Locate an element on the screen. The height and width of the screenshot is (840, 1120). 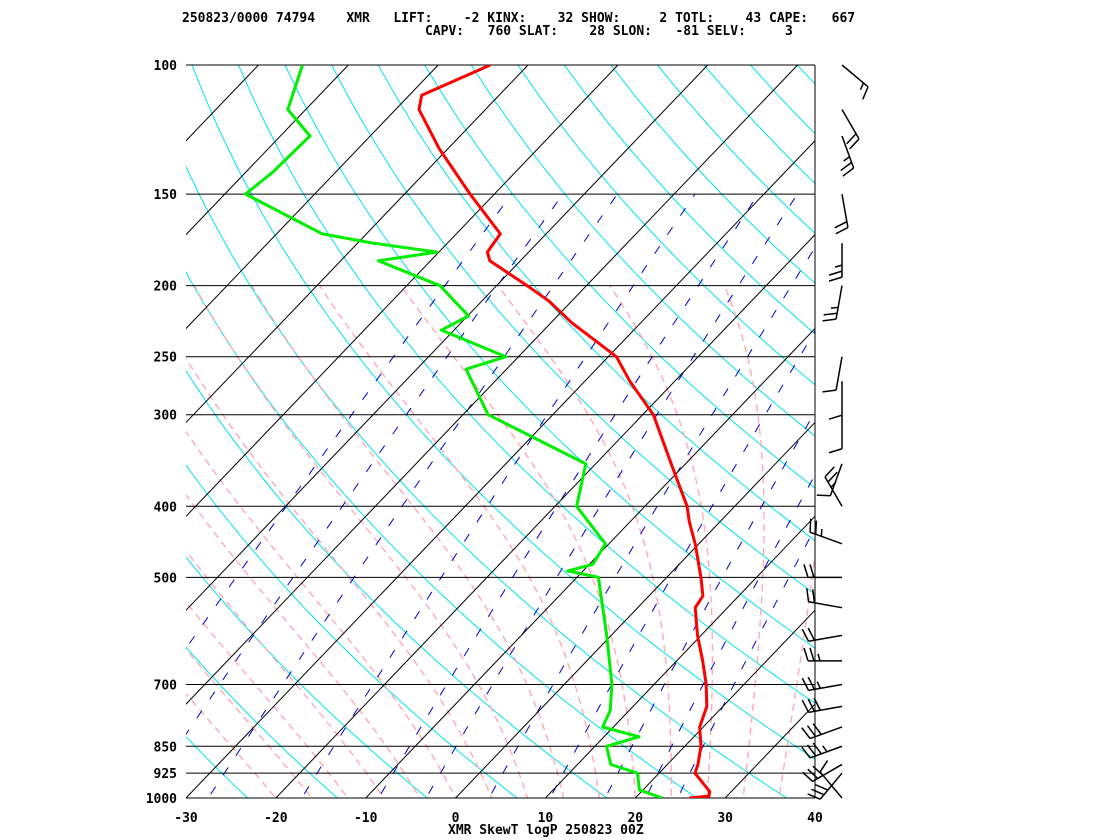
pressure-tick-label: 150 is located at coordinates (166, 195).